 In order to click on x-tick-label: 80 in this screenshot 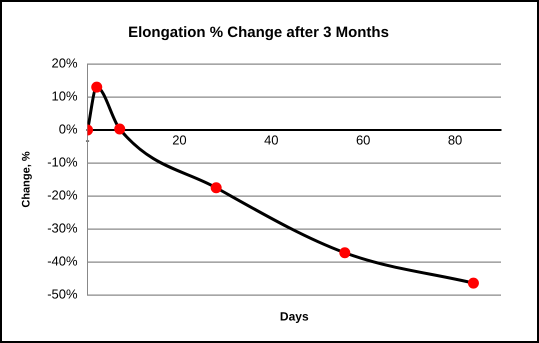, I will do `click(455, 140)`.